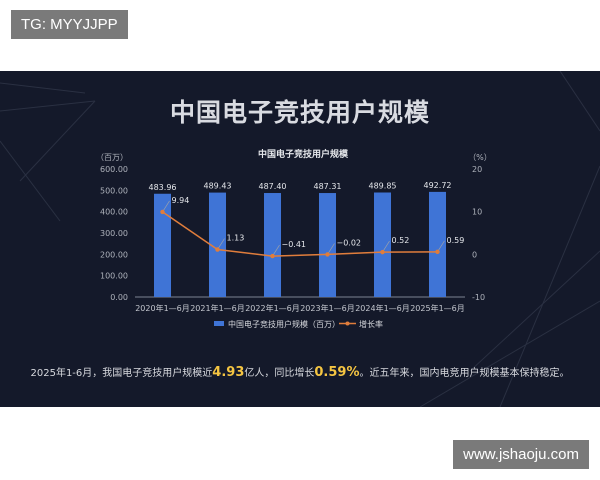 The width and height of the screenshot is (600, 480). What do you see at coordinates (114, 233) in the screenshot?
I see `left-tick-label: 300.00` at bounding box center [114, 233].